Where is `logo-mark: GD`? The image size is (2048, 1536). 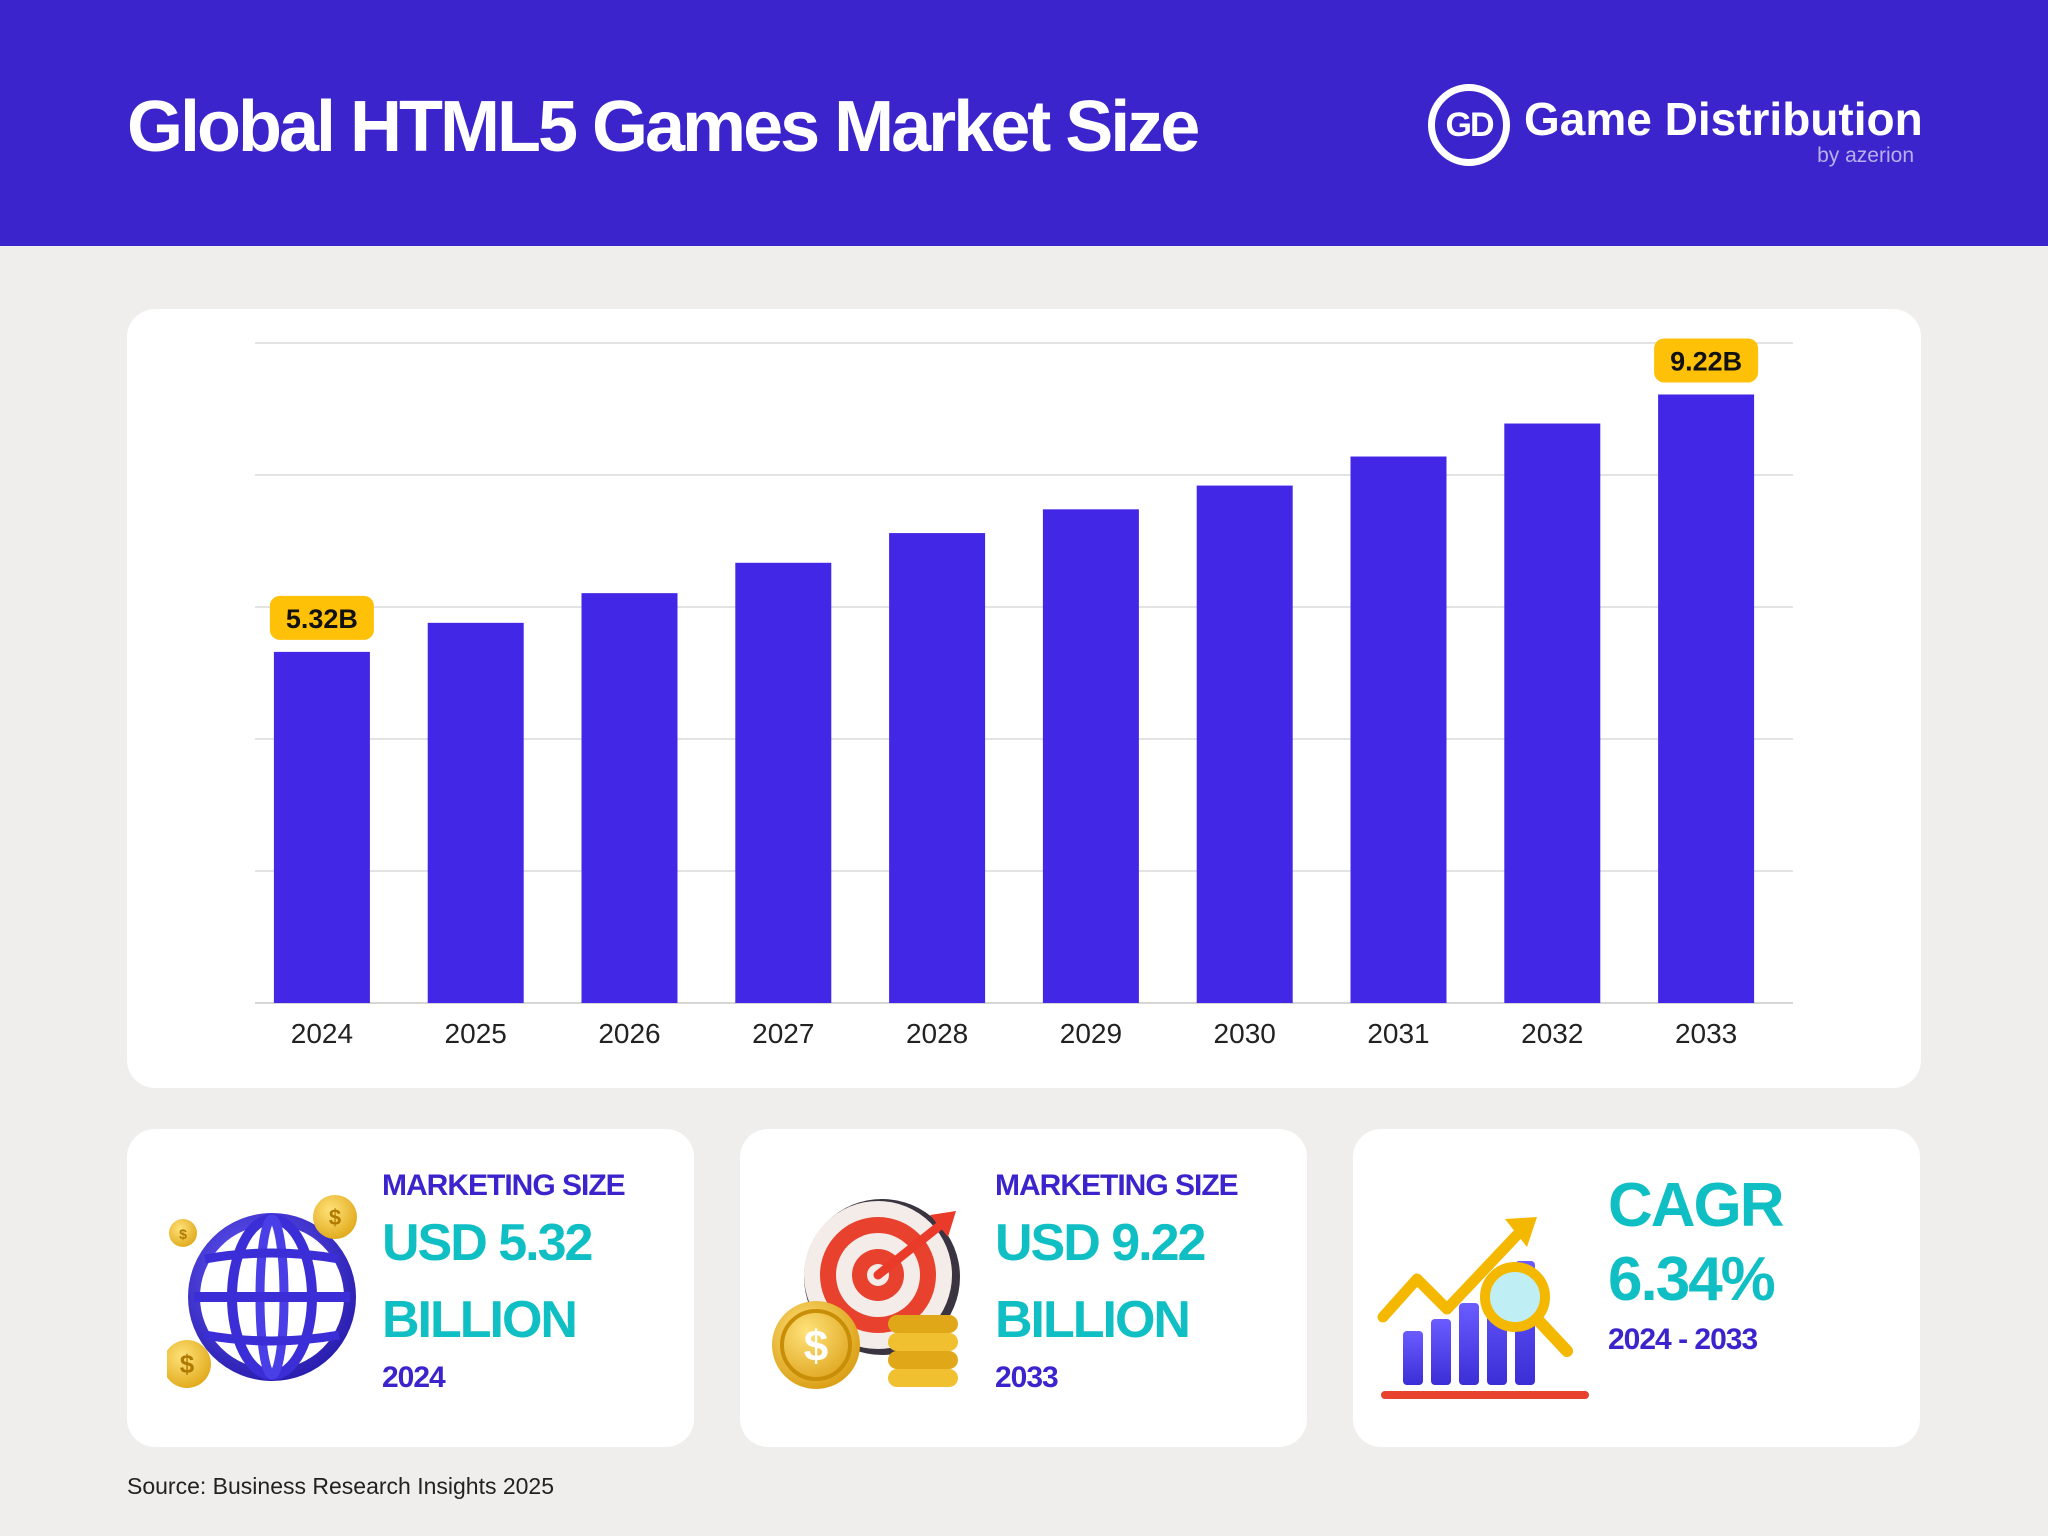 logo-mark: GD is located at coordinates (1470, 125).